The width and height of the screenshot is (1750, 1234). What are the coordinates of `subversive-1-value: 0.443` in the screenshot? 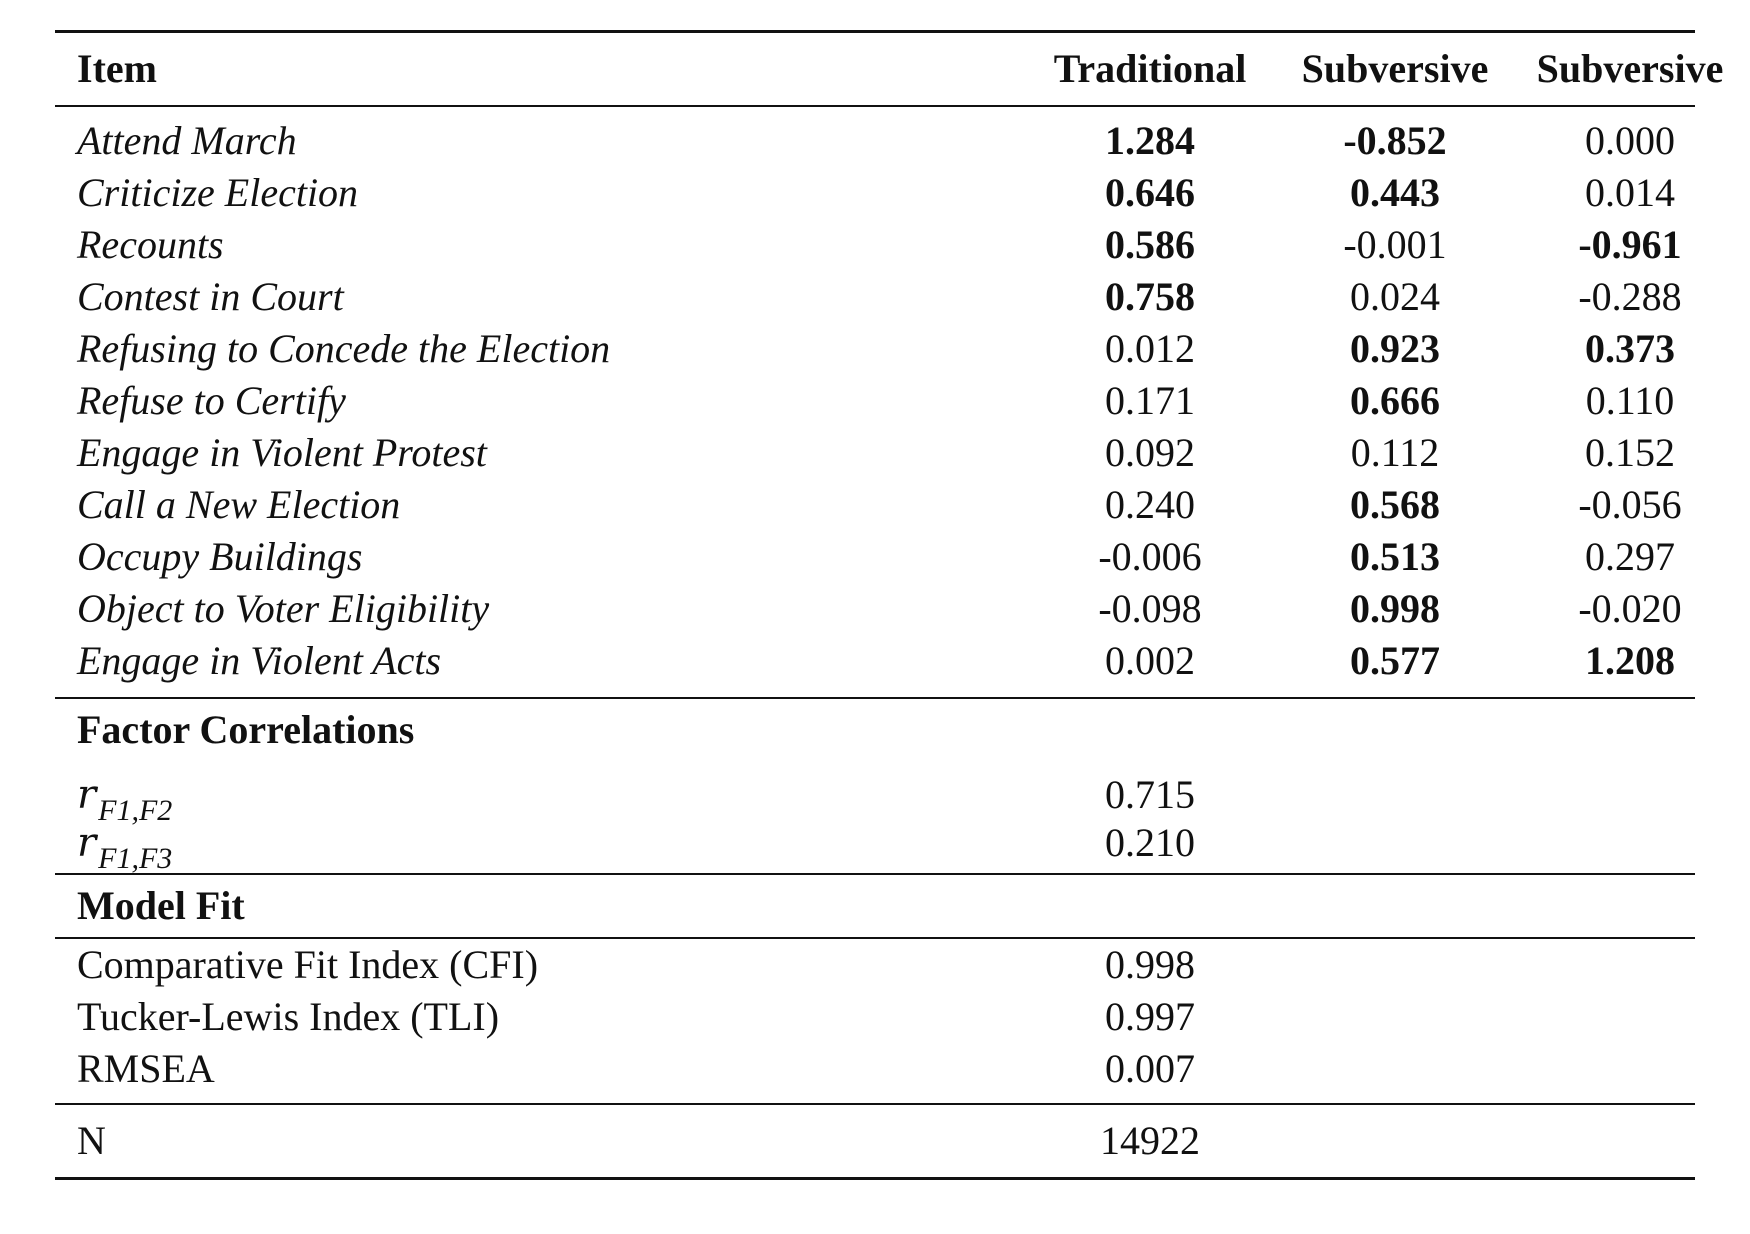 It's located at (1395, 192).